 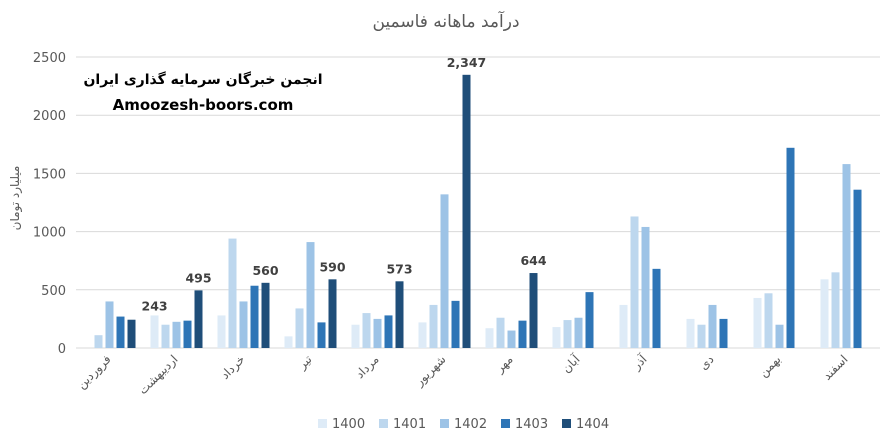 What do you see at coordinates (348, 424) in the screenshot?
I see `legend-label: 1400` at bounding box center [348, 424].